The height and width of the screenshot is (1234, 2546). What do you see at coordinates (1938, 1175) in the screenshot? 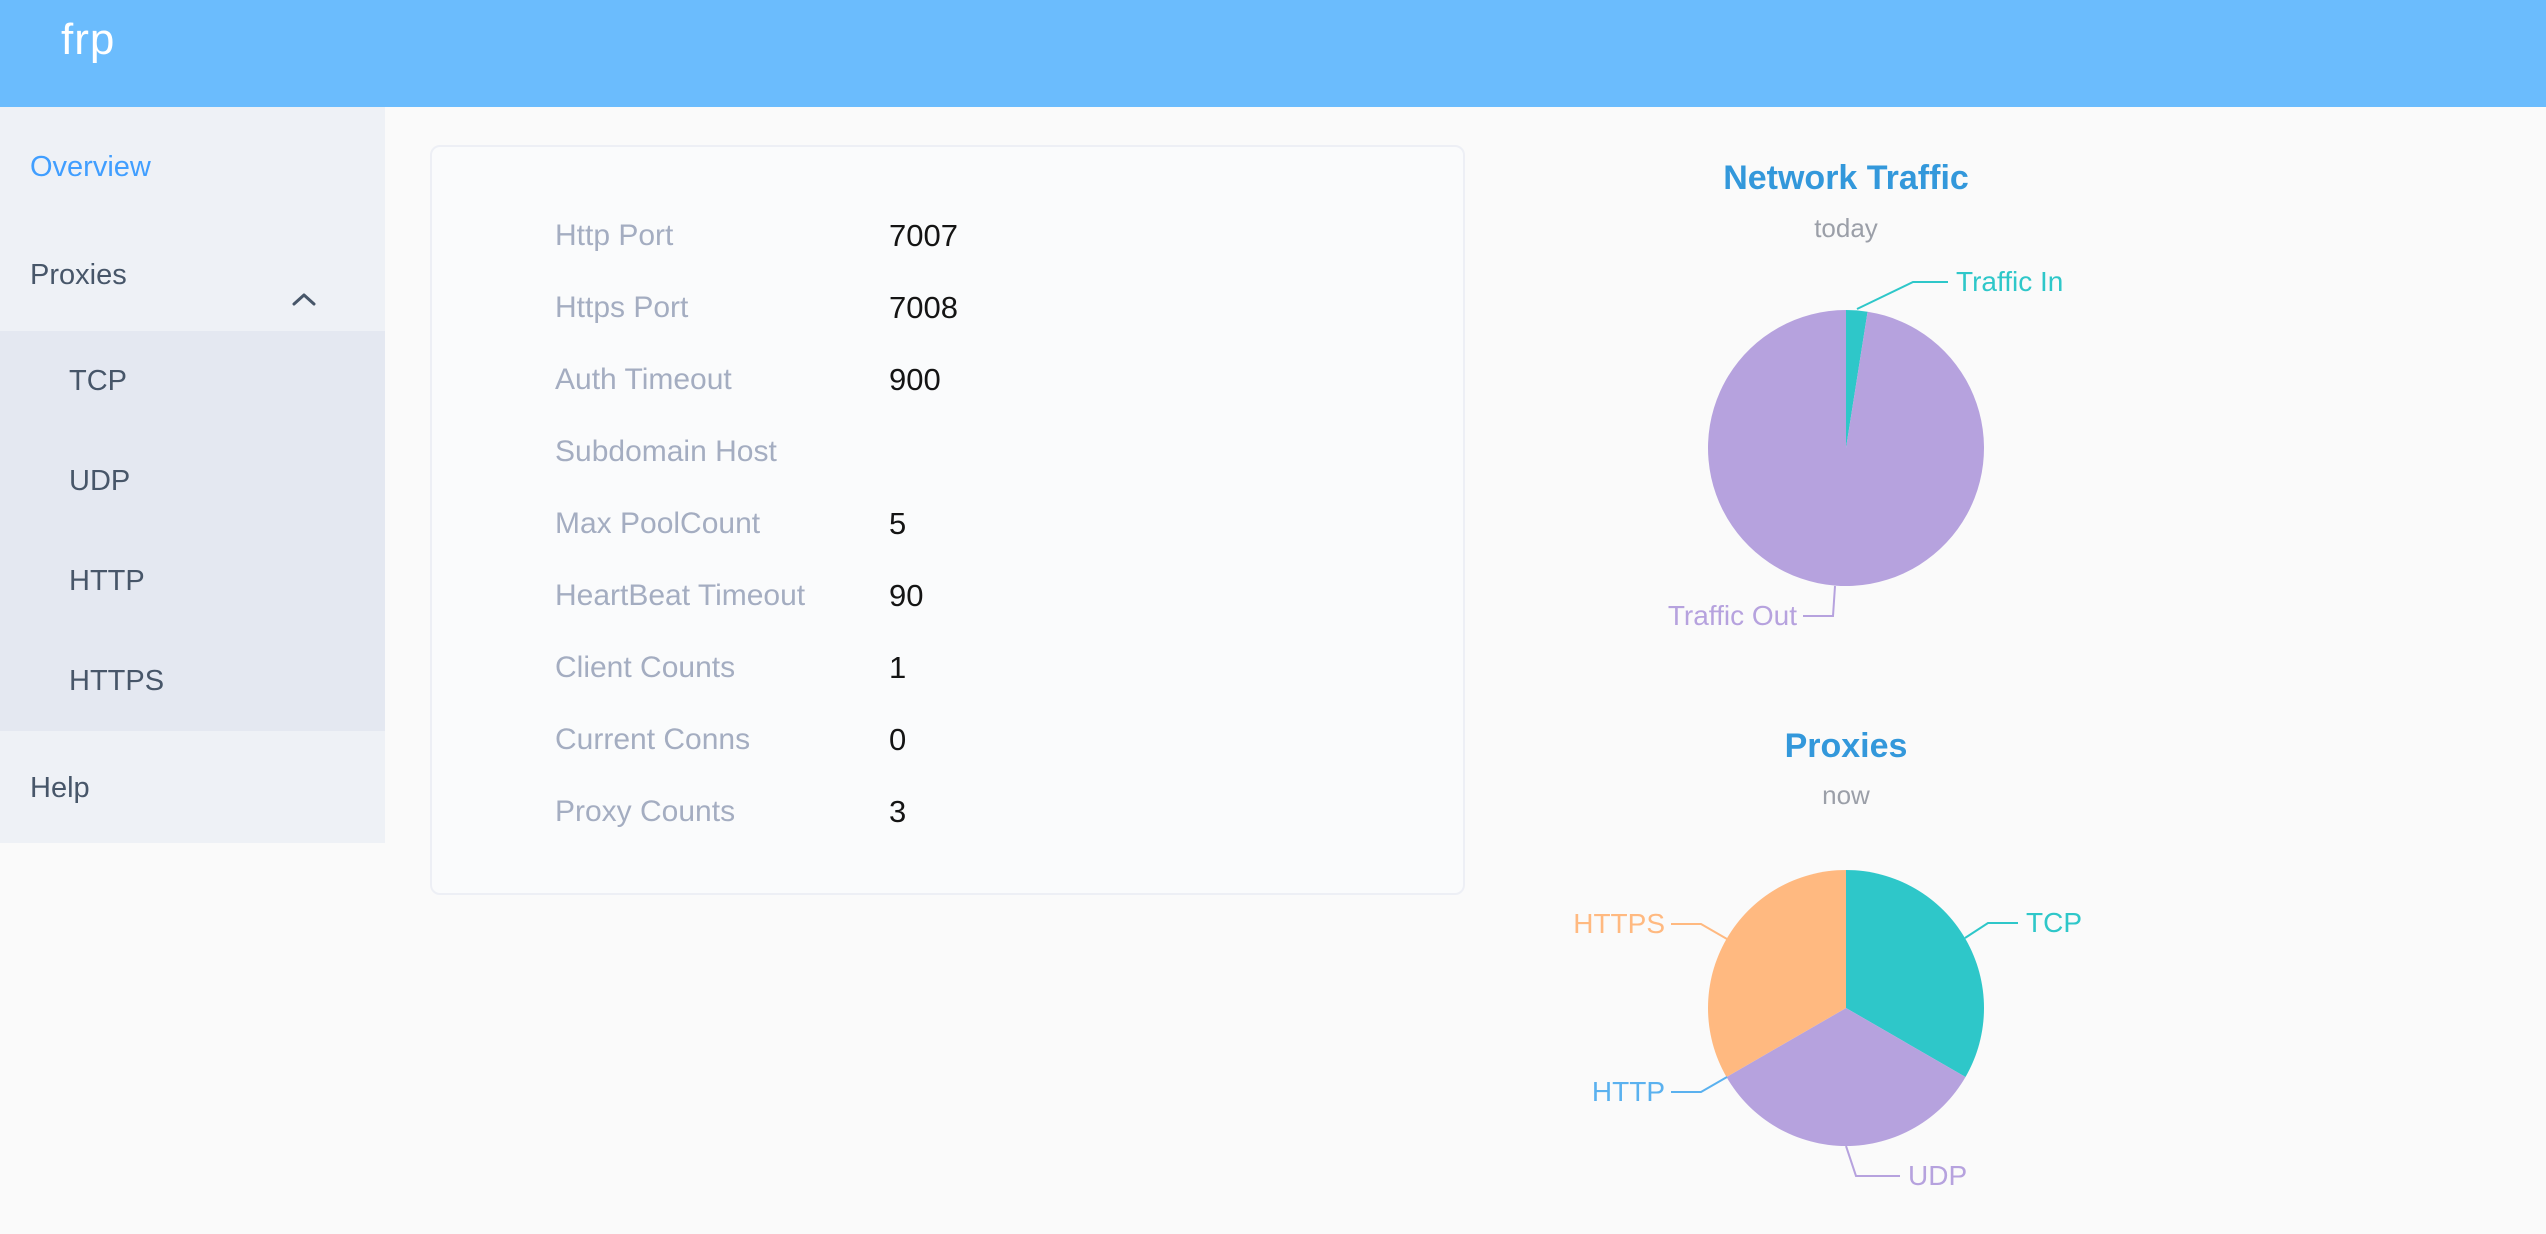
I see `pie-label-udp: UDP` at bounding box center [1938, 1175].